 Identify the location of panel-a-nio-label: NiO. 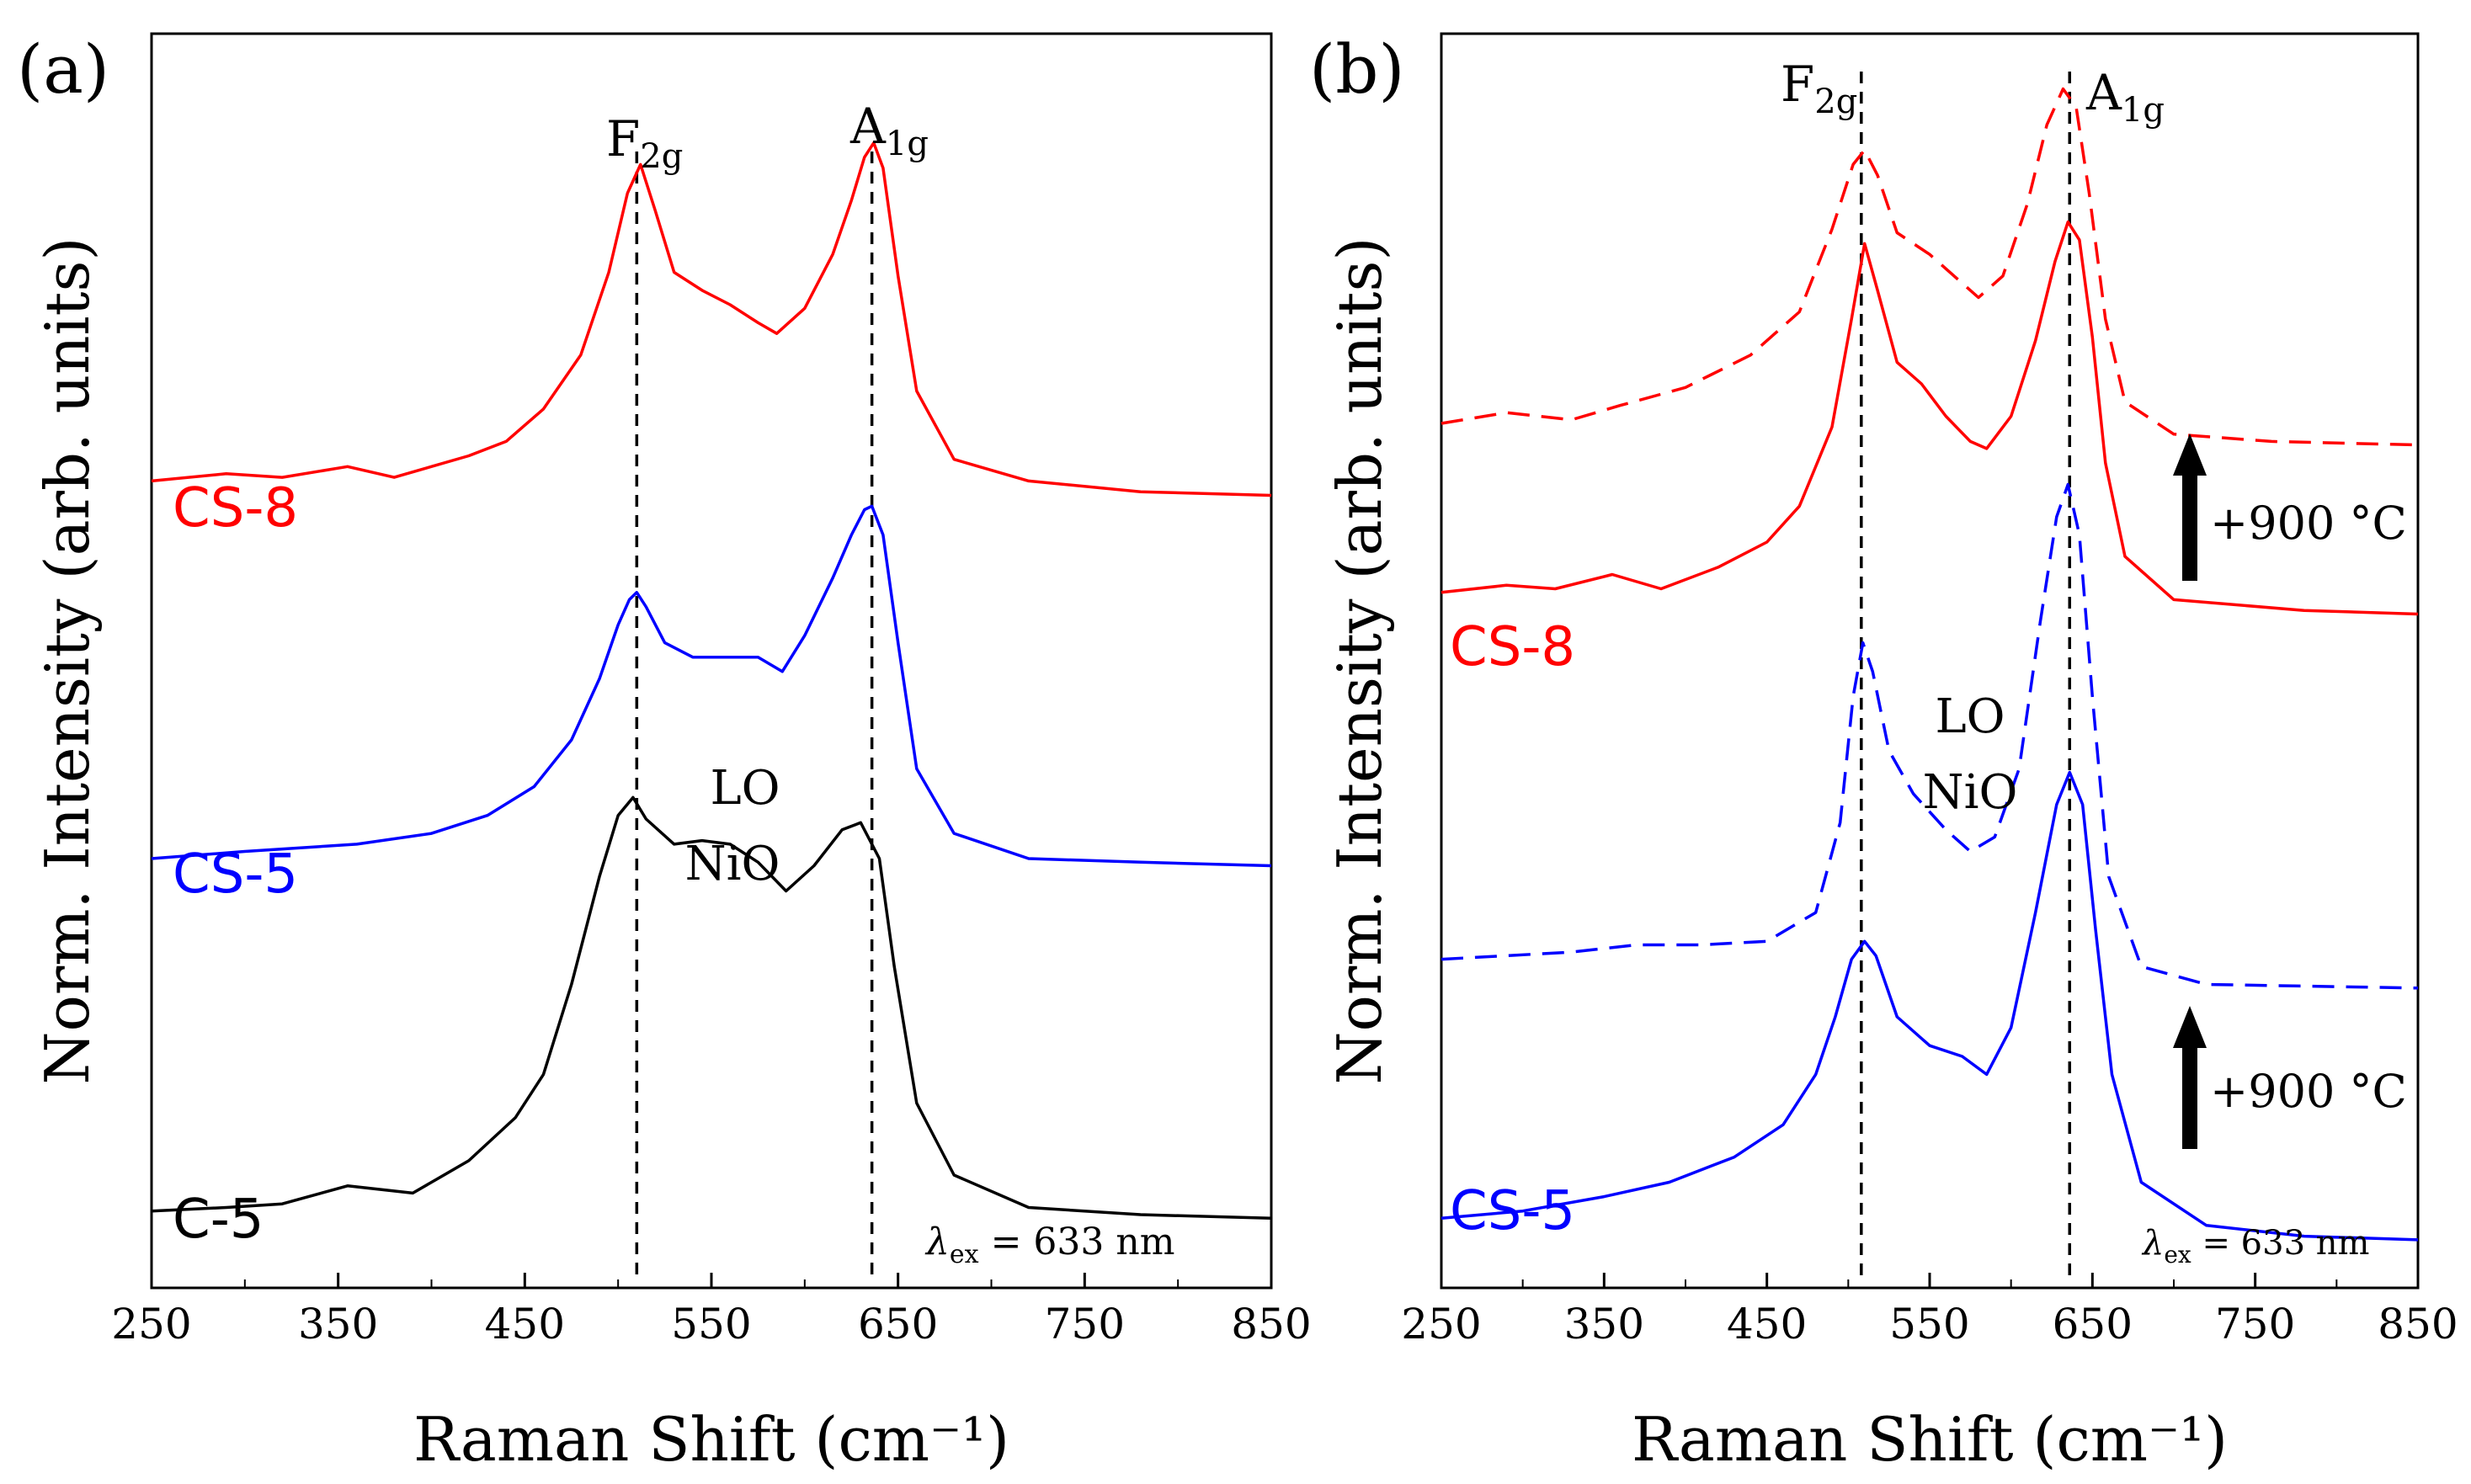
(733, 864).